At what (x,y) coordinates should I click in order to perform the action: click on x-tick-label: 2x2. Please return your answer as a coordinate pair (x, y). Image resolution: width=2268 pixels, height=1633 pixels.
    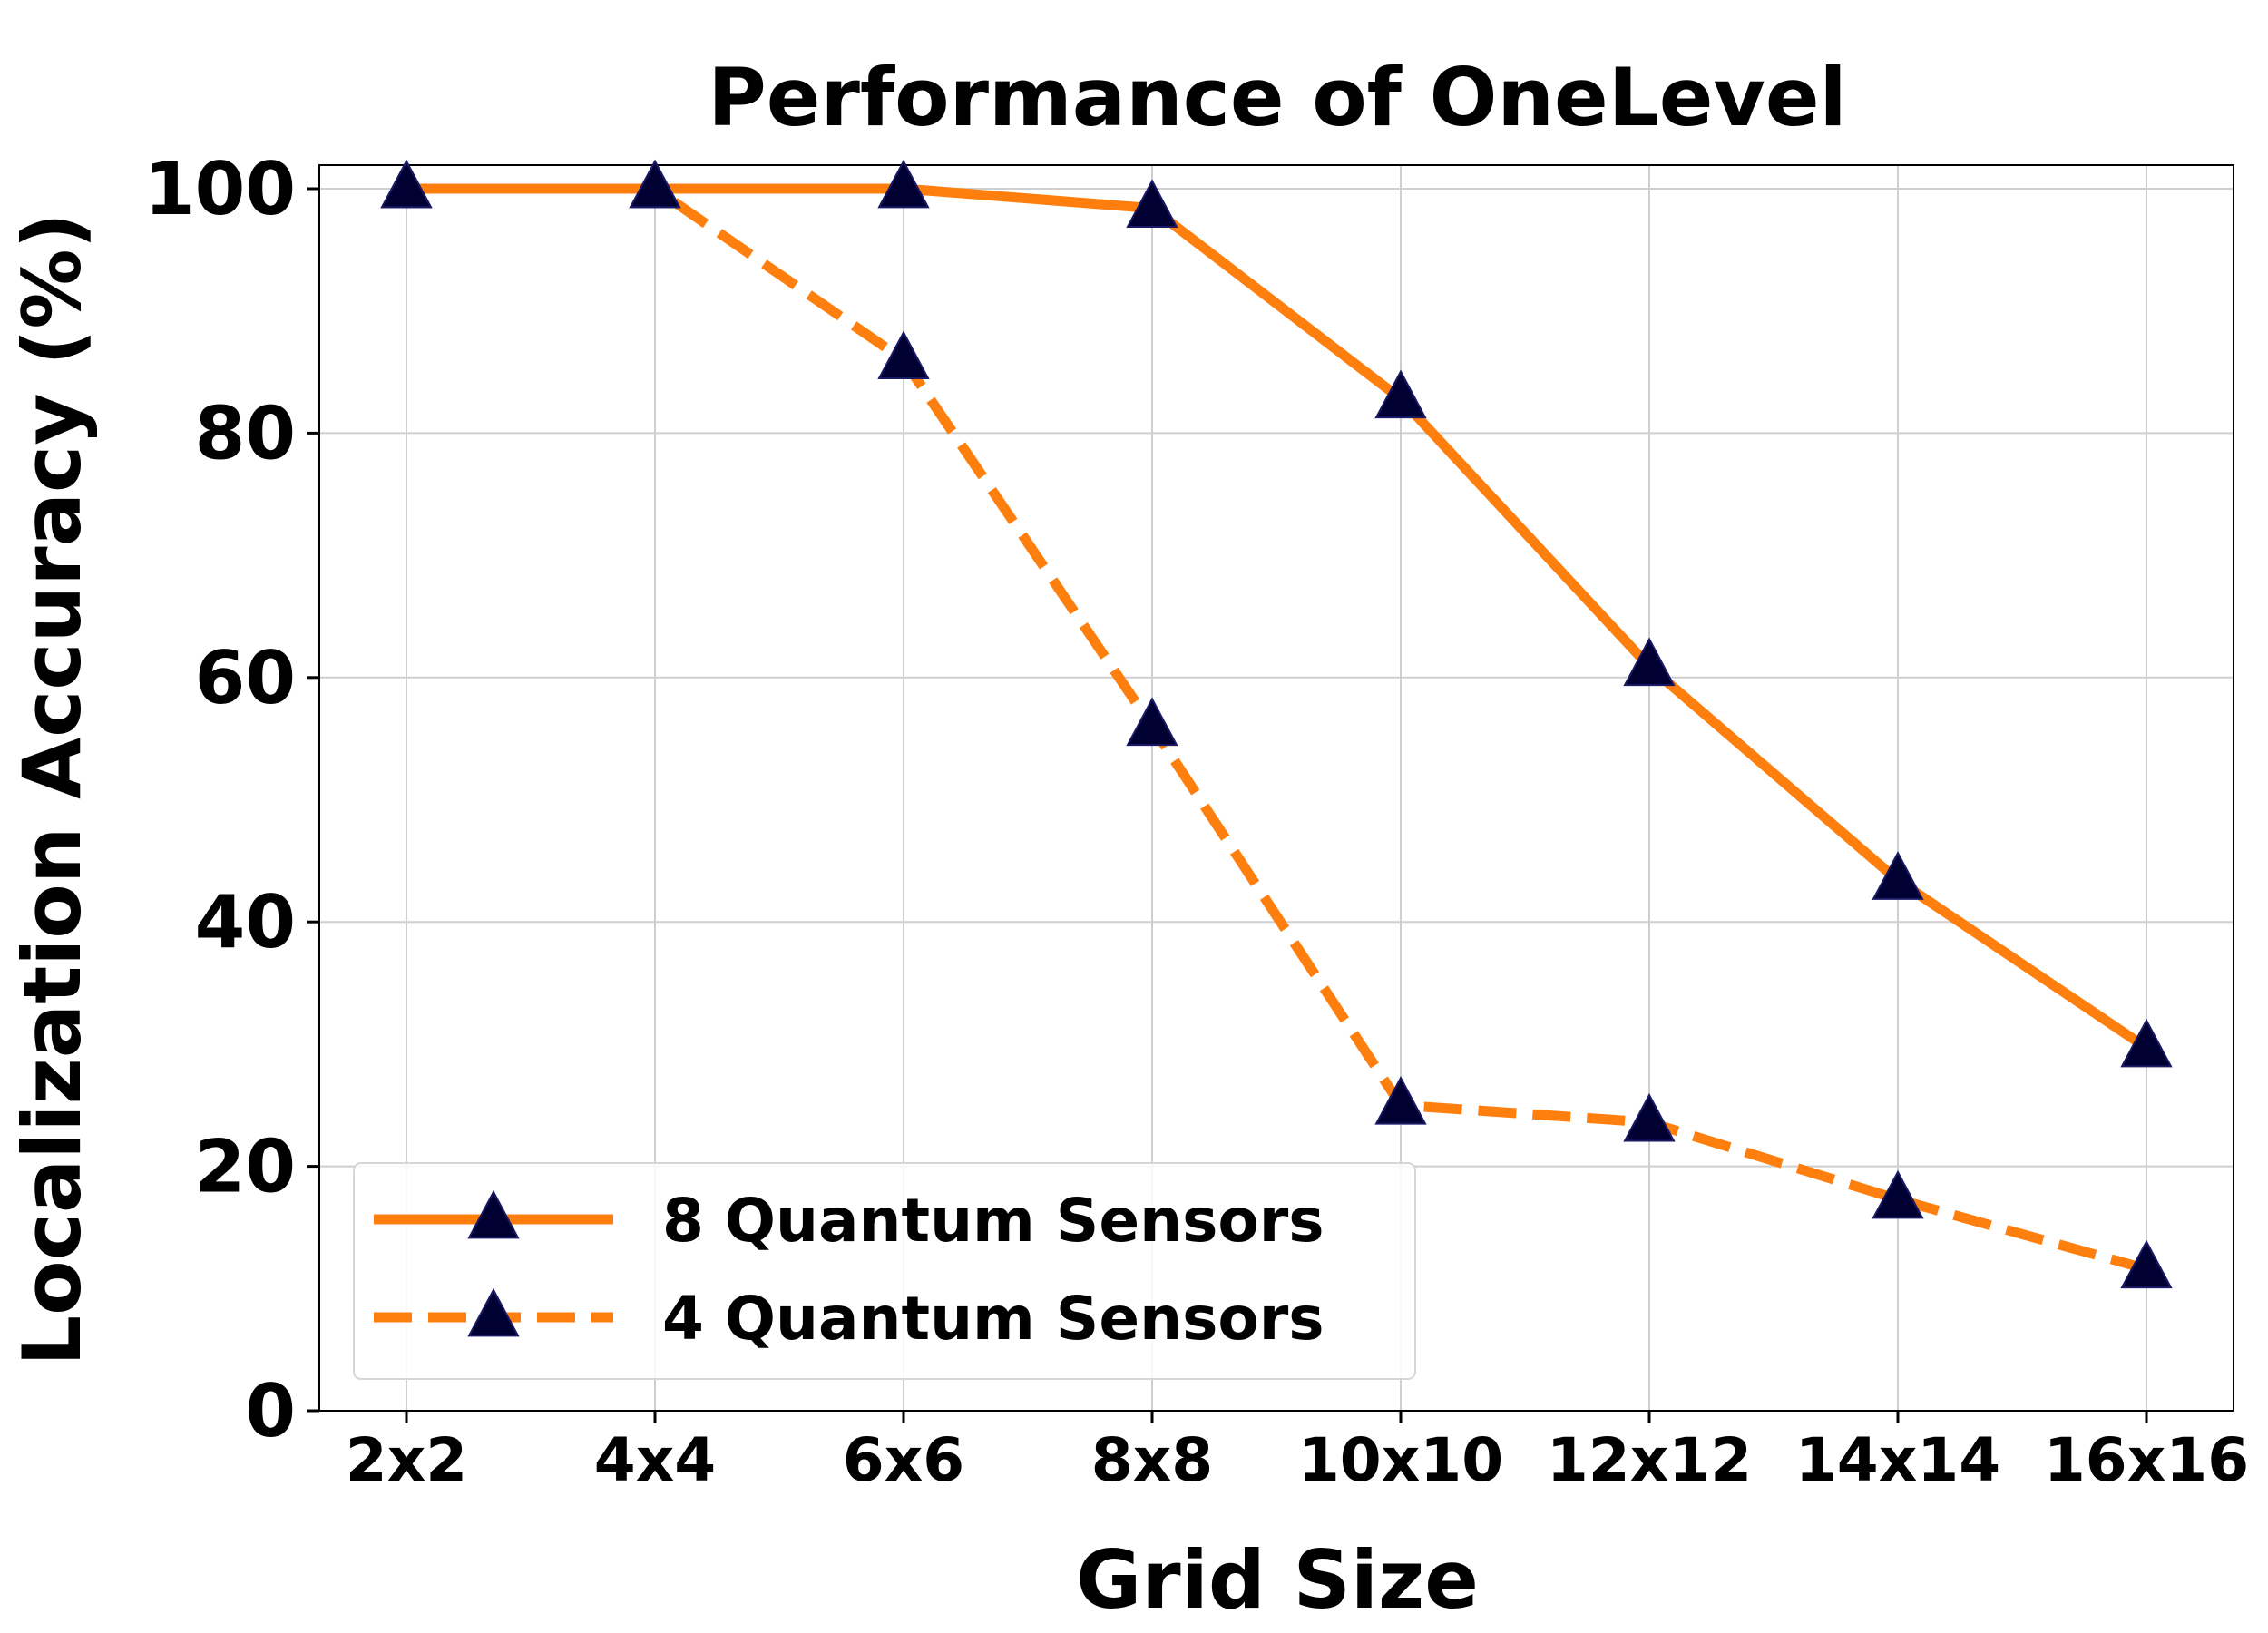
    Looking at the image, I should click on (407, 1460).